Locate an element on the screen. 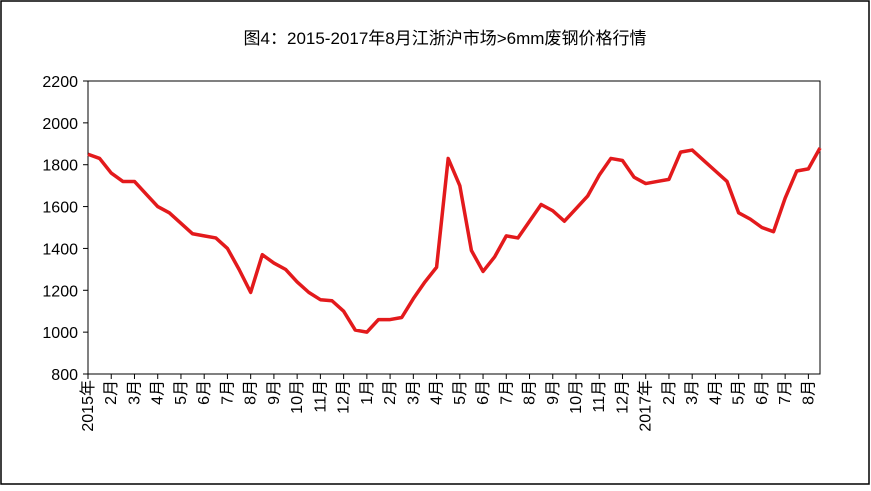 The width and height of the screenshot is (871, 491). y-tick-label: 1000 is located at coordinates (60, 333).